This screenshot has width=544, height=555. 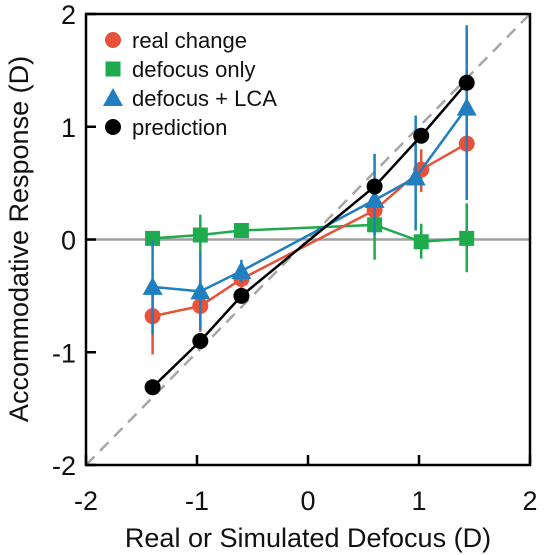 I want to click on y-tick-label: -1, so click(x=64, y=353).